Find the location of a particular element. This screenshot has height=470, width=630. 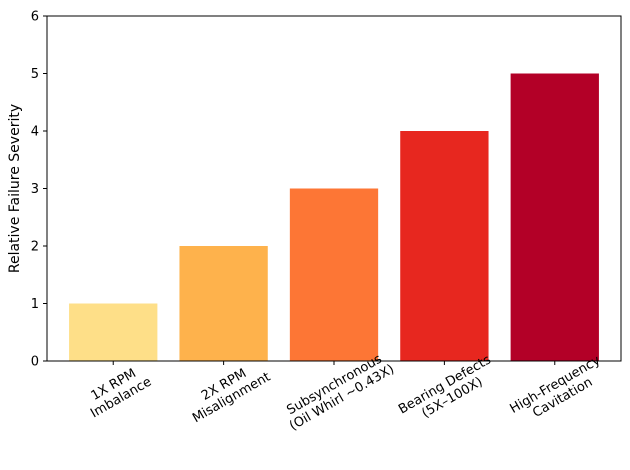

y-tick-label: 2 is located at coordinates (35, 247).